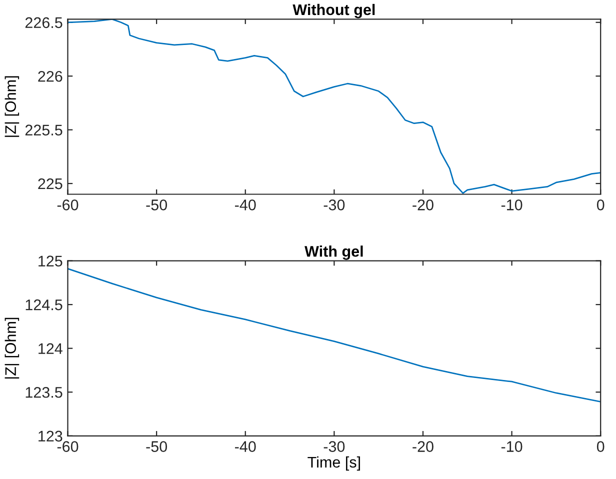  What do you see at coordinates (50, 76) in the screenshot?
I see `y-tick-label: 226` at bounding box center [50, 76].